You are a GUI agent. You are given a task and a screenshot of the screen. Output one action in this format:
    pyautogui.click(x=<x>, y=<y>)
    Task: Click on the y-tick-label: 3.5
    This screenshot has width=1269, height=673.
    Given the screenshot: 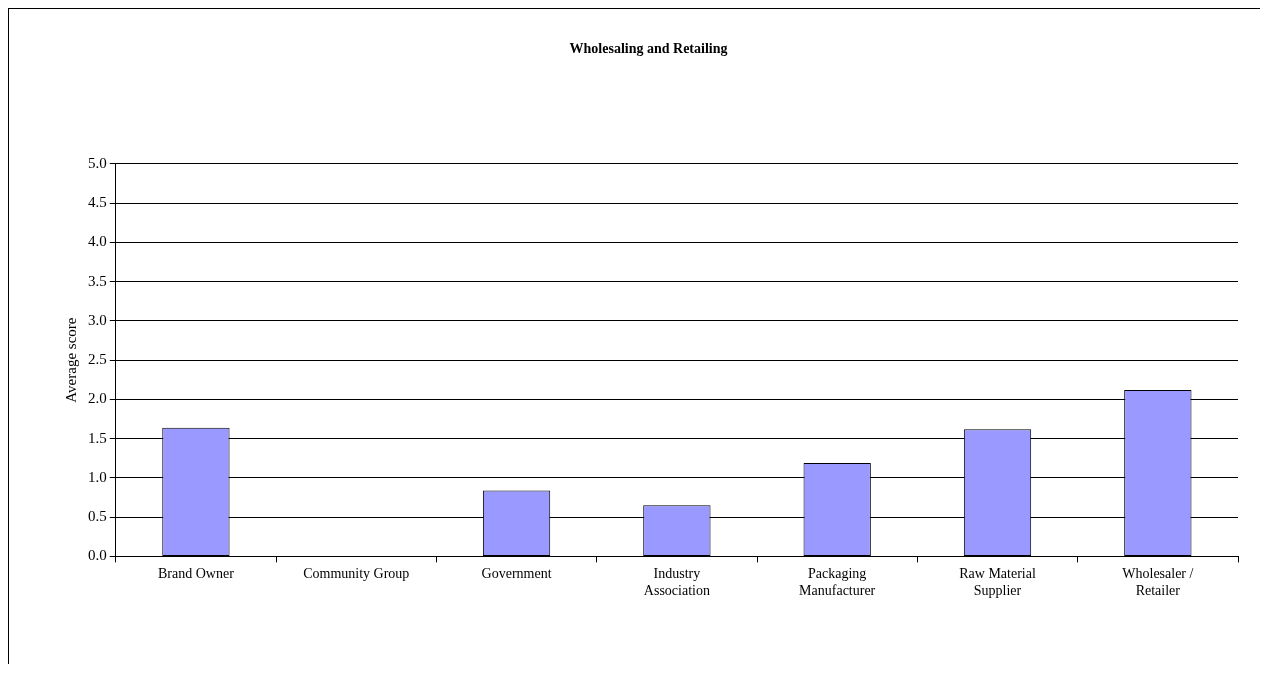 What is the action you would take?
    pyautogui.click(x=97, y=280)
    